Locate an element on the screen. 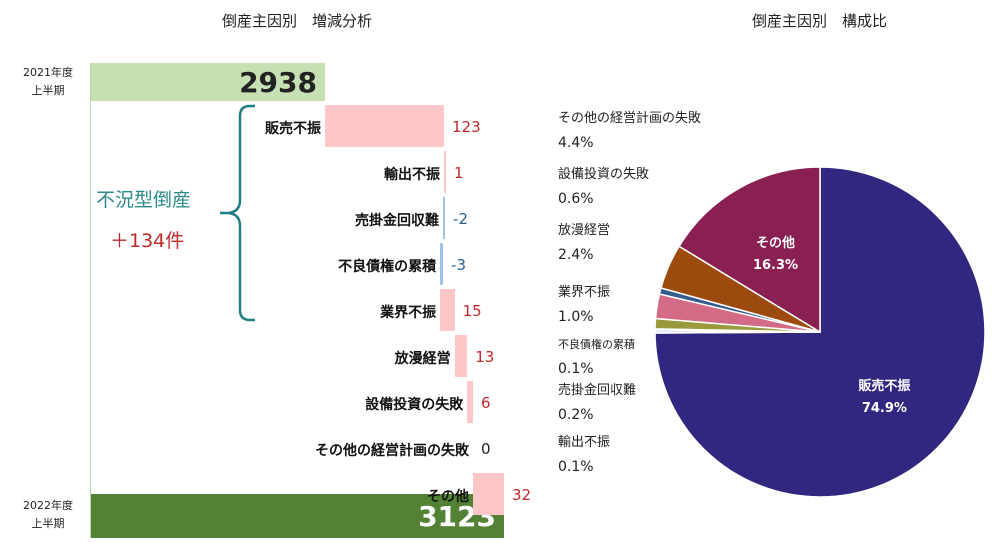  end-period-label: 2022年度 上半期 is located at coordinates (48, 515).